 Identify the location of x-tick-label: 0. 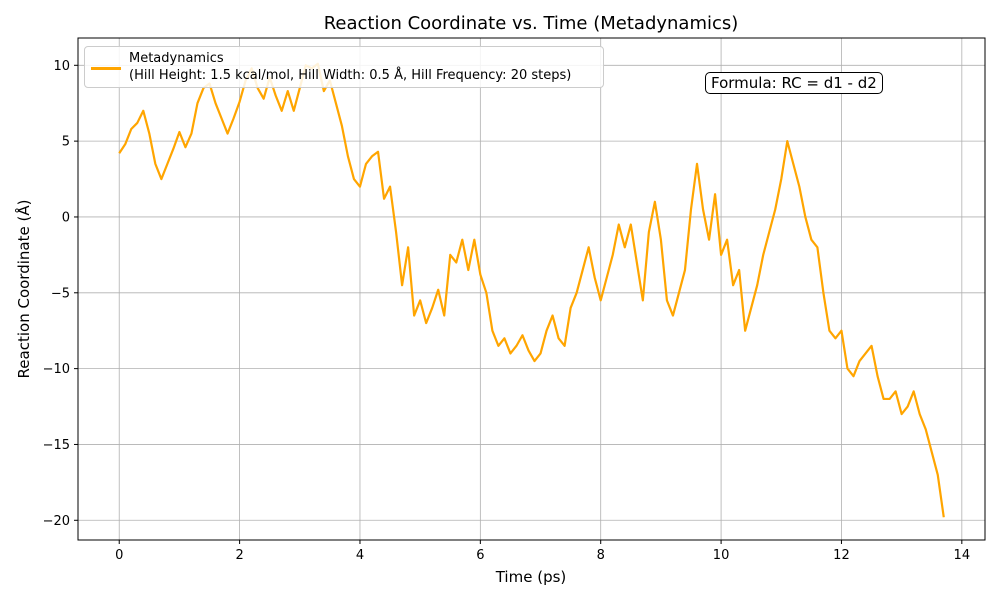
(119, 555).